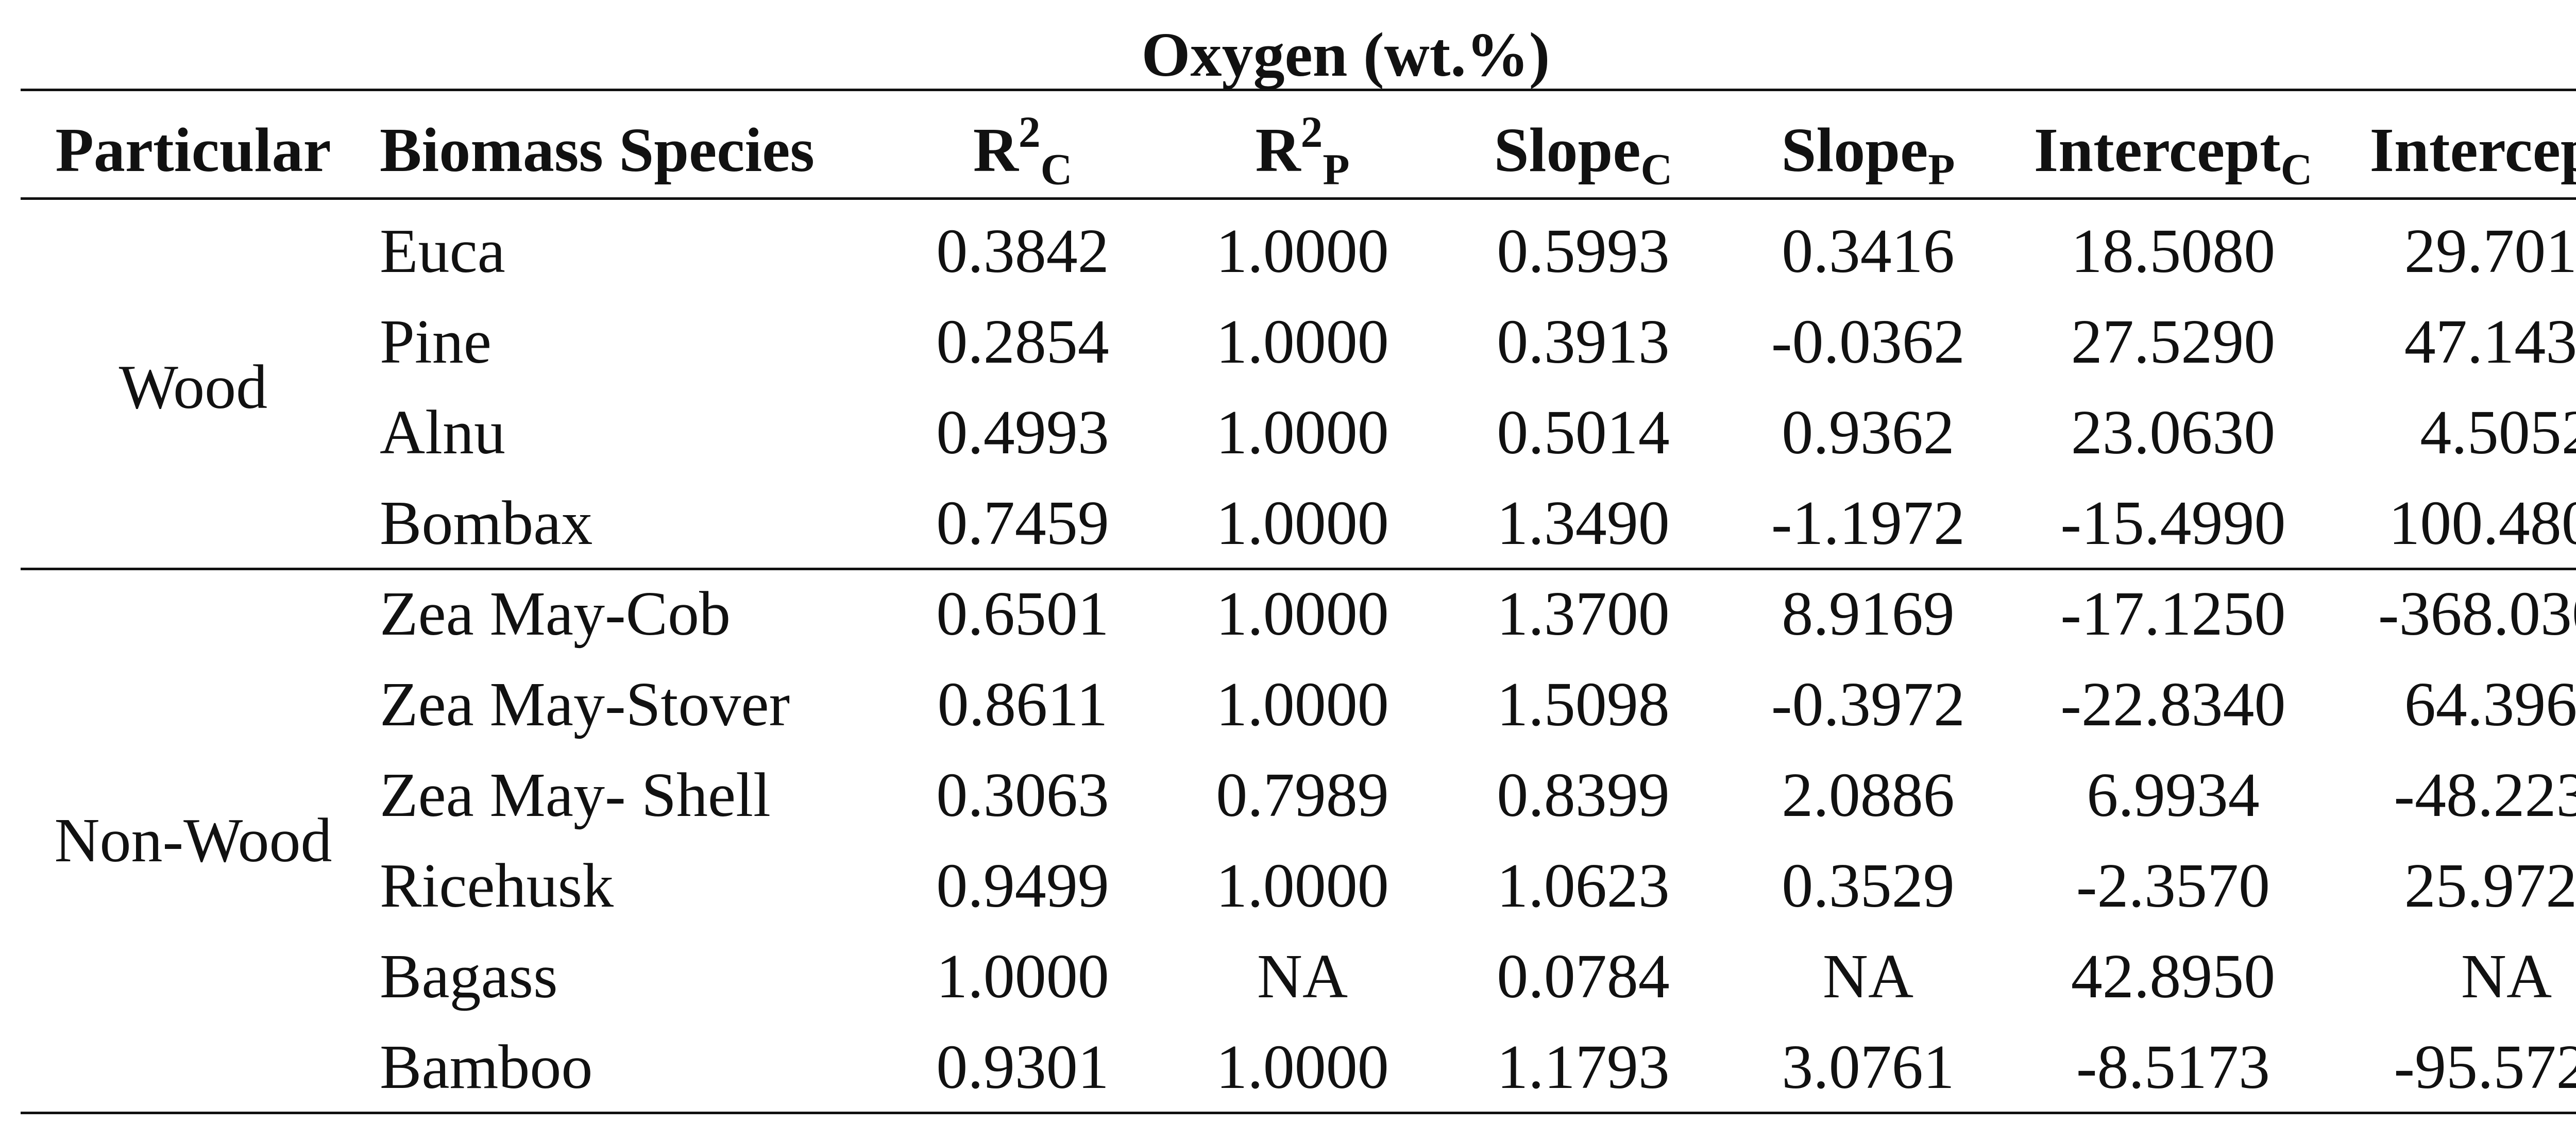 This screenshot has height=1141, width=2576. I want to click on cell-value: 1.5098, so click(1583, 704).